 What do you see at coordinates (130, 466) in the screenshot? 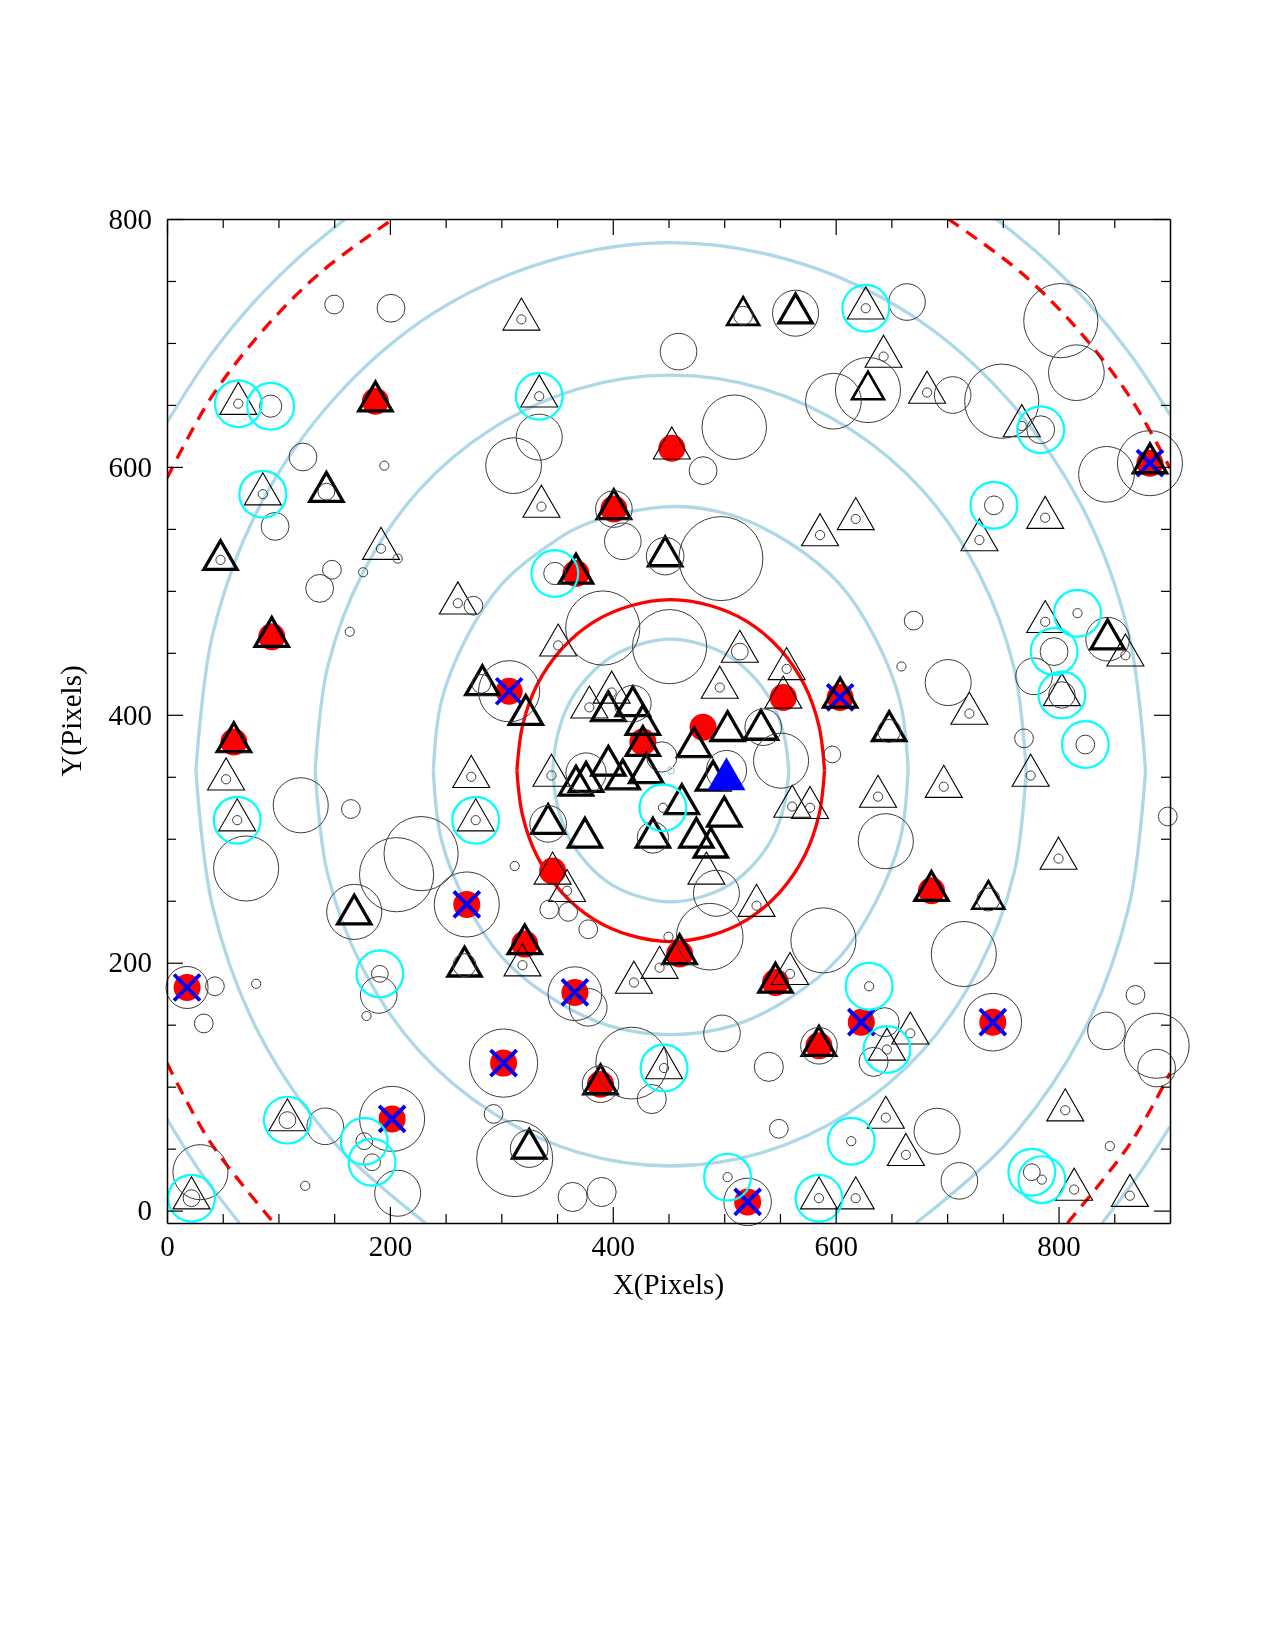
I see `y-tick-label: 600` at bounding box center [130, 466].